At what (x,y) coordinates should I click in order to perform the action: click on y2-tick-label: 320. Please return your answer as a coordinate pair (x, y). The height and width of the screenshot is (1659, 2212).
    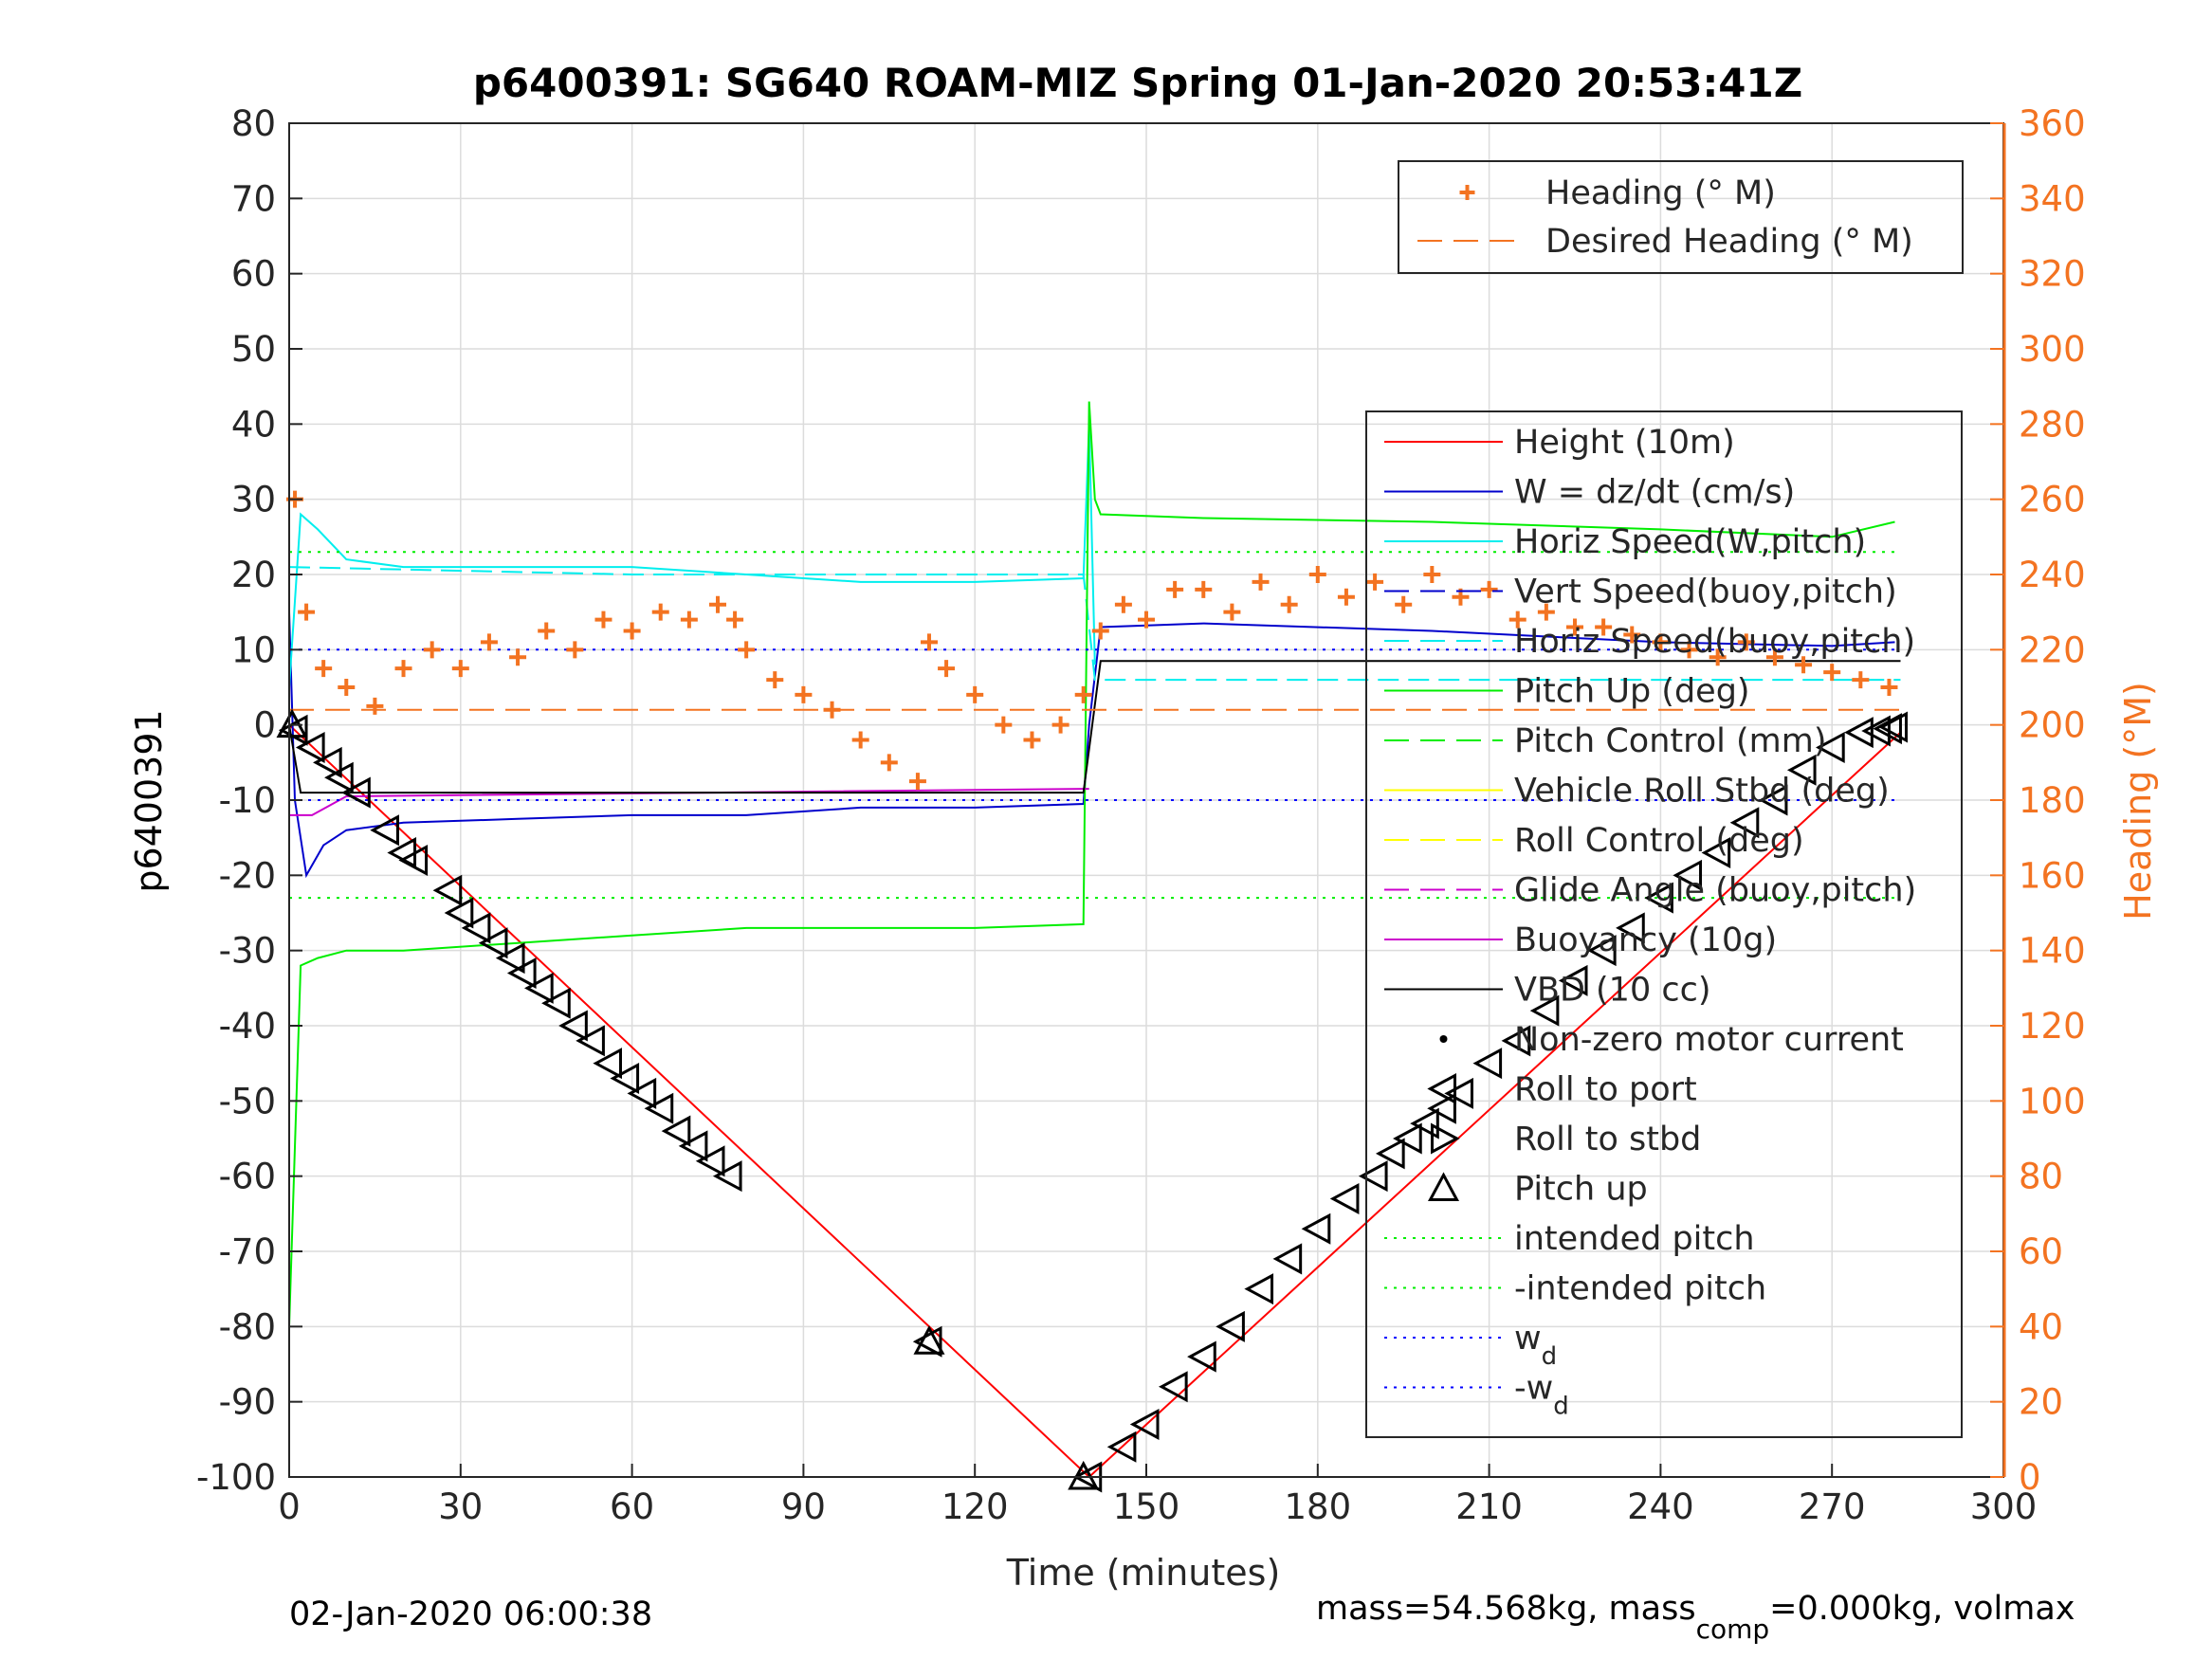
    Looking at the image, I should click on (2052, 274).